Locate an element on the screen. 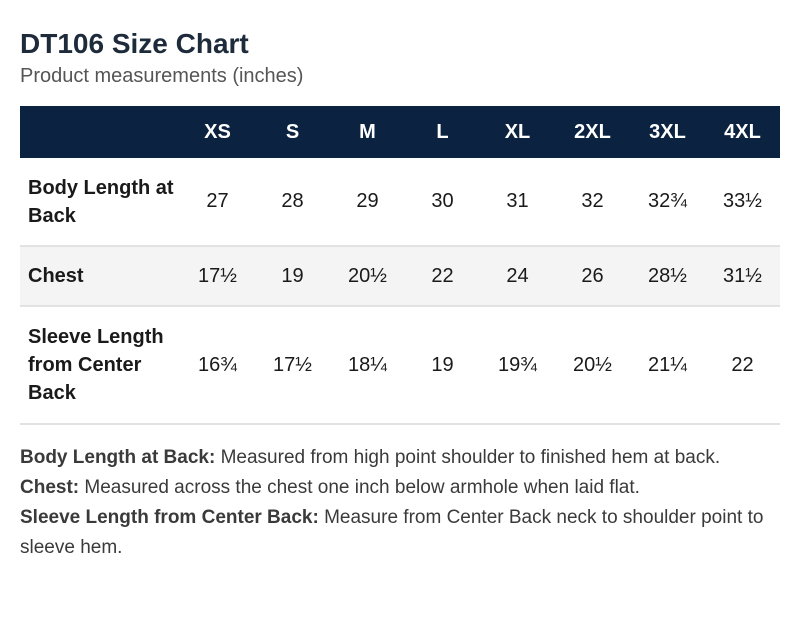 This screenshot has height=620, width=800. row-label: Sleeve Length from Center Back is located at coordinates (100, 365).